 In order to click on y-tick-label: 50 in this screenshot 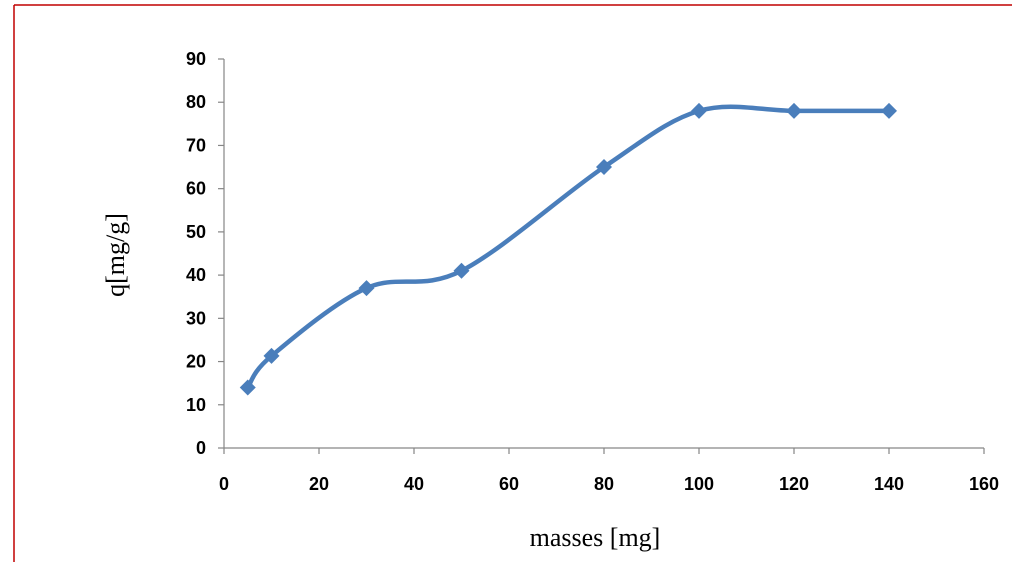, I will do `click(196, 232)`.